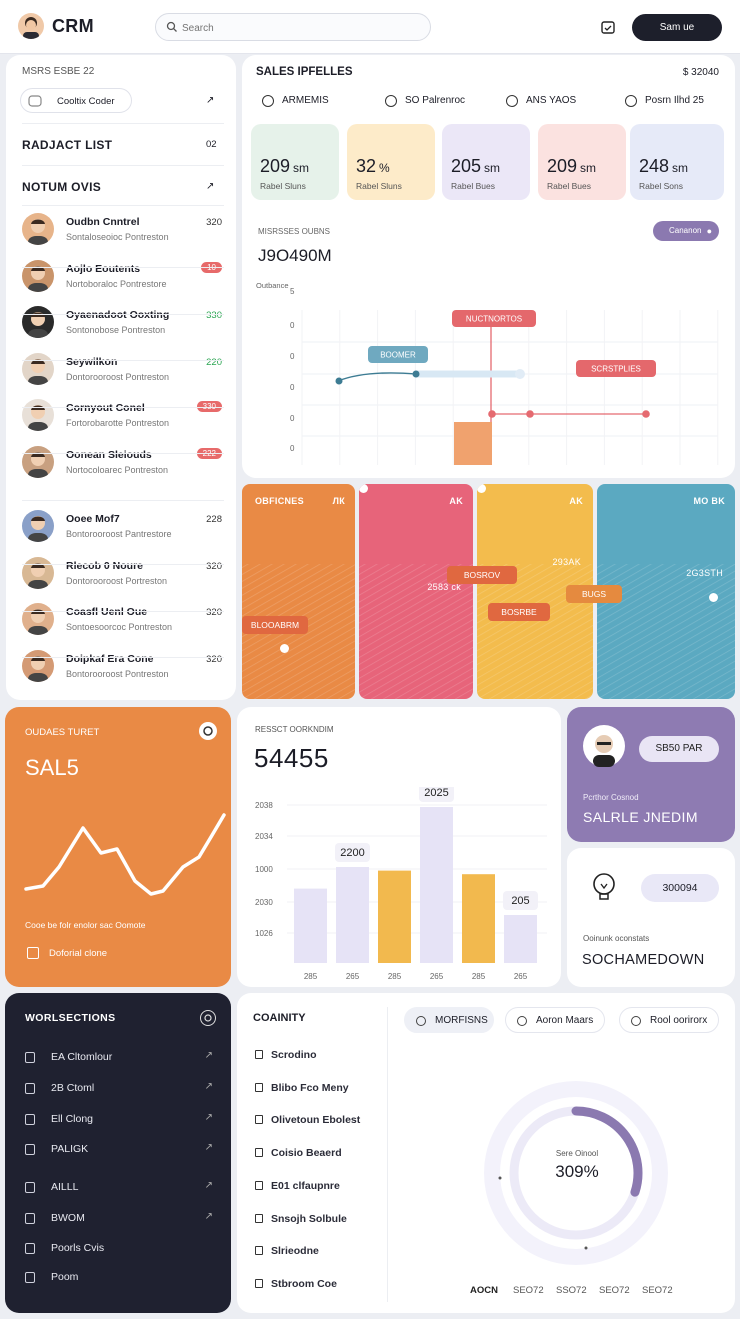 This screenshot has width=740, height=1319. What do you see at coordinates (416, 591) in the screenshot?
I see `category-block: AK 2583 ck` at bounding box center [416, 591].